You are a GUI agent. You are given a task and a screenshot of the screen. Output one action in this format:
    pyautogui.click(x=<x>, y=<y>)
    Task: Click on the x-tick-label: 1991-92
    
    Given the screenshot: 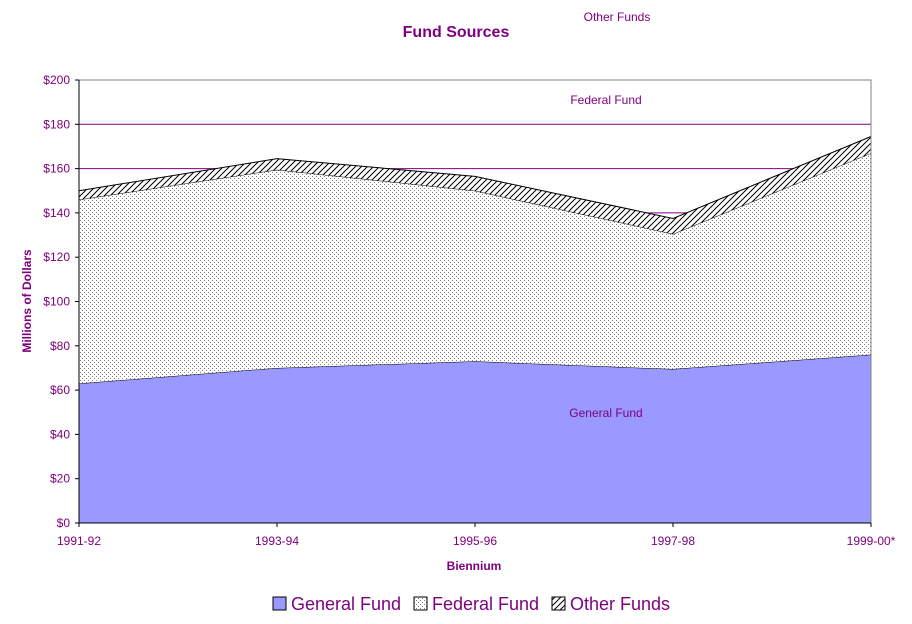 What is the action you would take?
    pyautogui.click(x=79, y=541)
    